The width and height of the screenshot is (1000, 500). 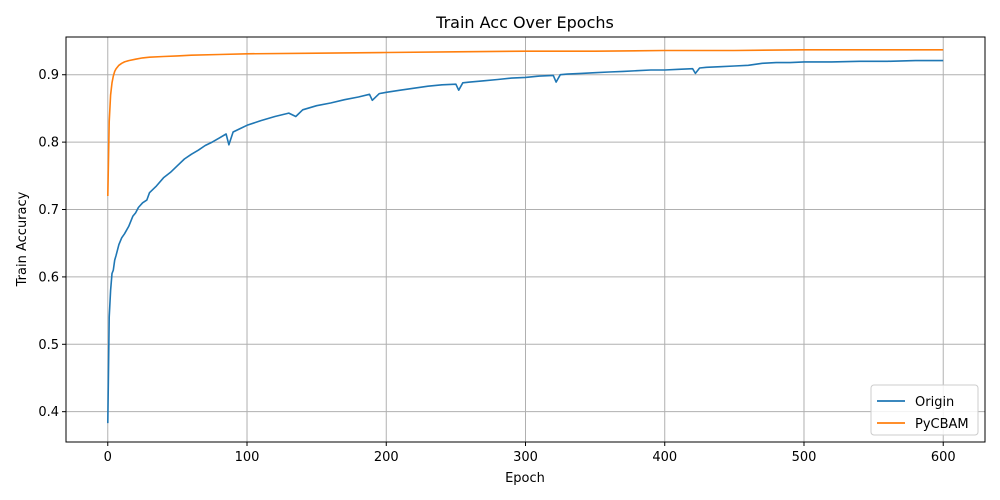 What do you see at coordinates (48, 143) in the screenshot?
I see `y-tick-label: 0.8` at bounding box center [48, 143].